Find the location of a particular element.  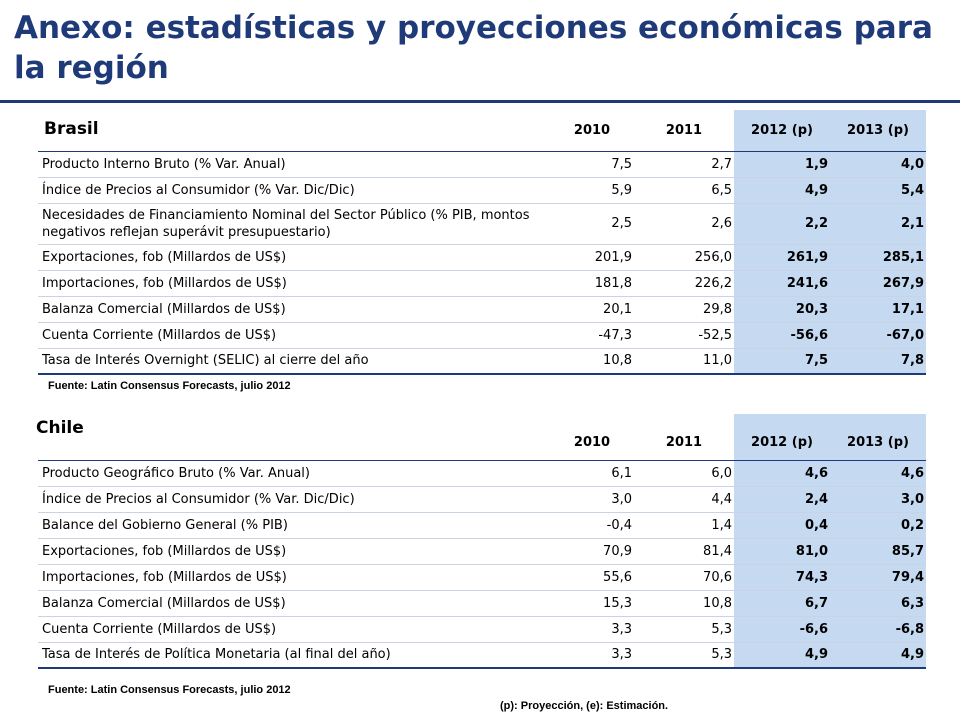

cell-projection: 0,4 is located at coordinates (782, 525).